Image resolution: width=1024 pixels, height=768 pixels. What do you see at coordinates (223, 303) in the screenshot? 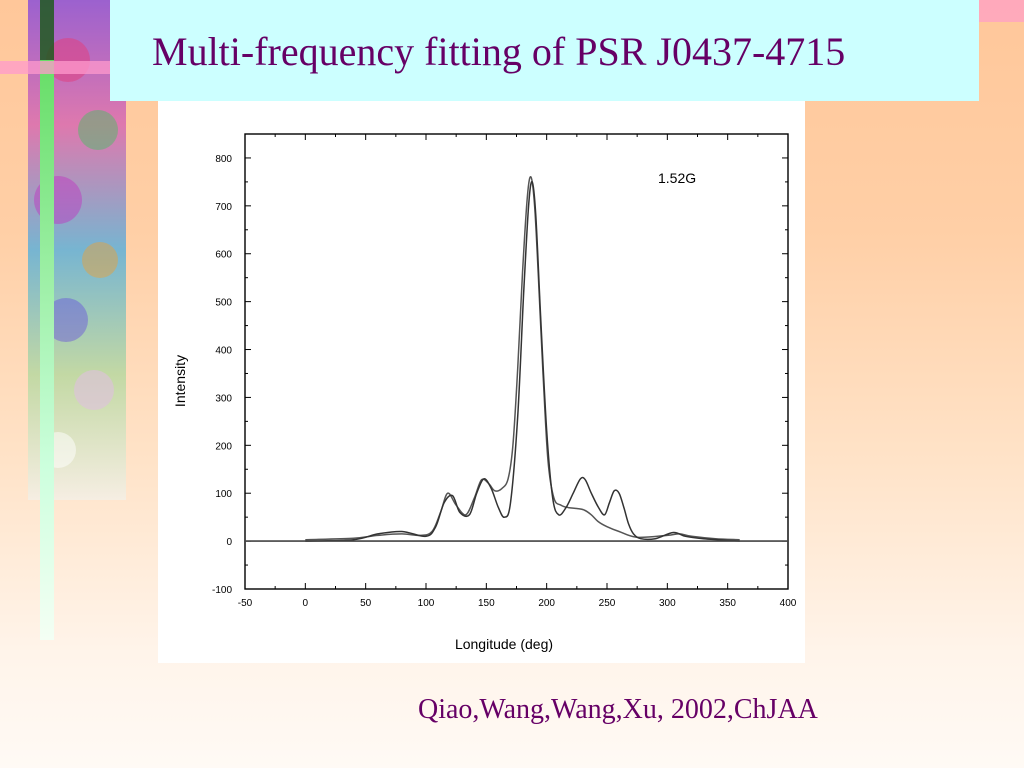
I see `y-tick-label: 500` at bounding box center [223, 303].